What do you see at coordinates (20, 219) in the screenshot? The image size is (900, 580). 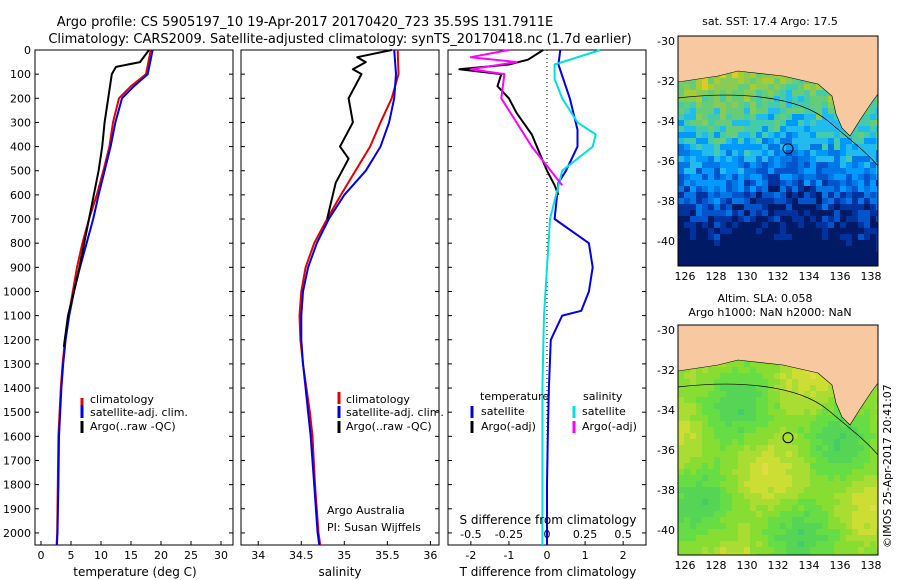 I see `depth-tick-label: 700` at bounding box center [20, 219].